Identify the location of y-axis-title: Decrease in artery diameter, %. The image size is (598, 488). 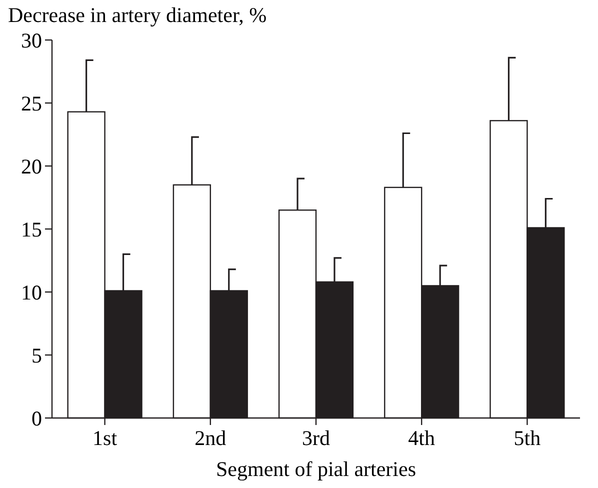
(137, 15).